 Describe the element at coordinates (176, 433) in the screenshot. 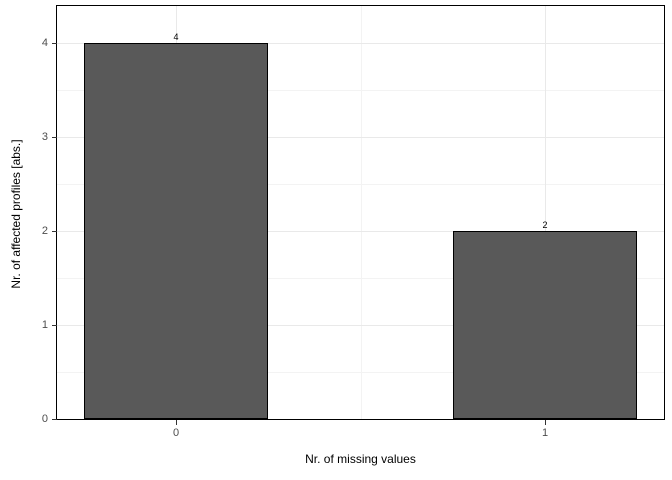

I see `x-tick-label: 0` at that location.